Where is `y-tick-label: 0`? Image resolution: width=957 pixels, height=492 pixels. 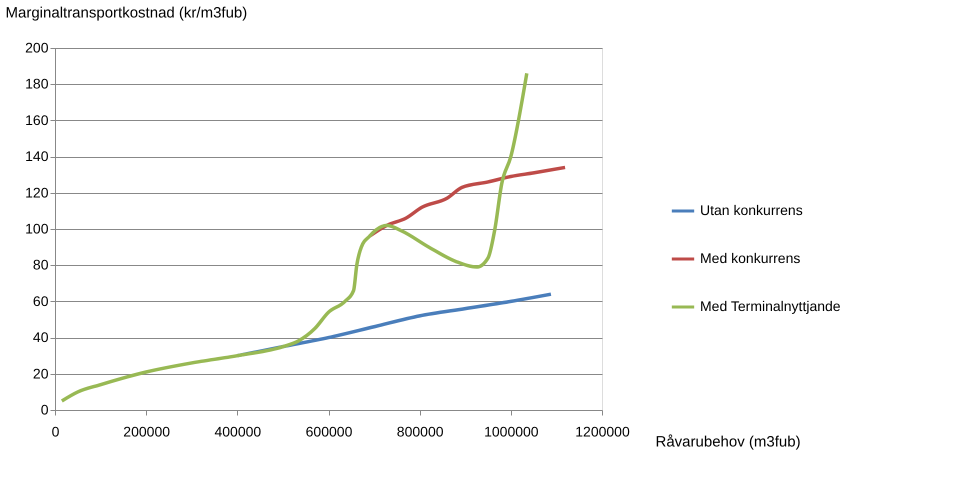
y-tick-label: 0 is located at coordinates (44, 410).